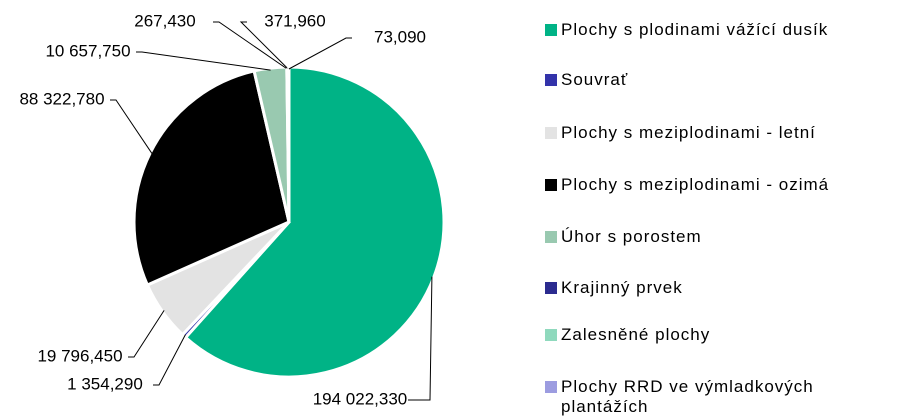 This screenshot has height=419, width=920. I want to click on pie-slice, so click(211, 178).